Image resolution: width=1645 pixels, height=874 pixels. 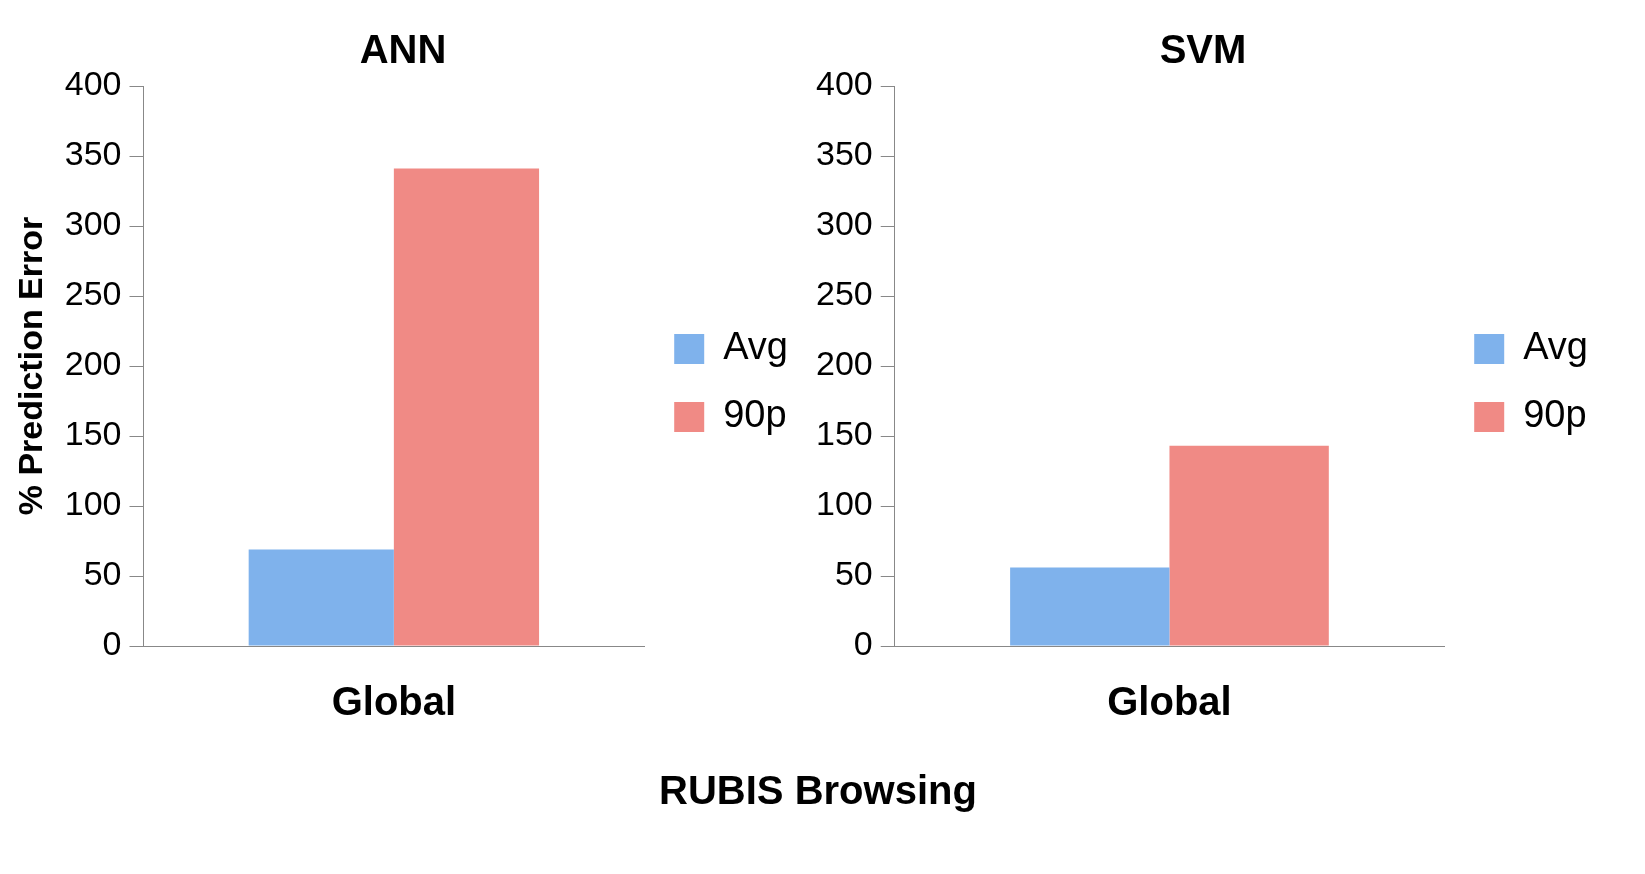 What do you see at coordinates (1203, 49) in the screenshot?
I see `chart-title: SVM` at bounding box center [1203, 49].